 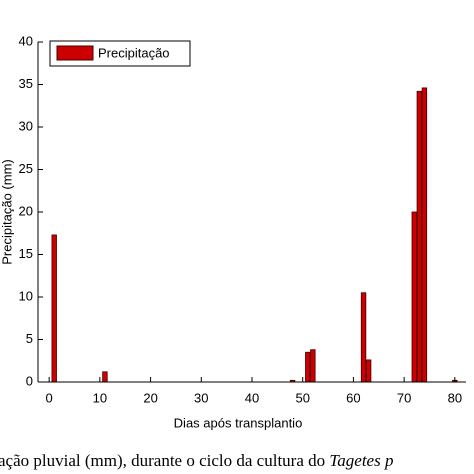 What do you see at coordinates (26, 253) in the screenshot?
I see `y-tick-label: 15` at bounding box center [26, 253].